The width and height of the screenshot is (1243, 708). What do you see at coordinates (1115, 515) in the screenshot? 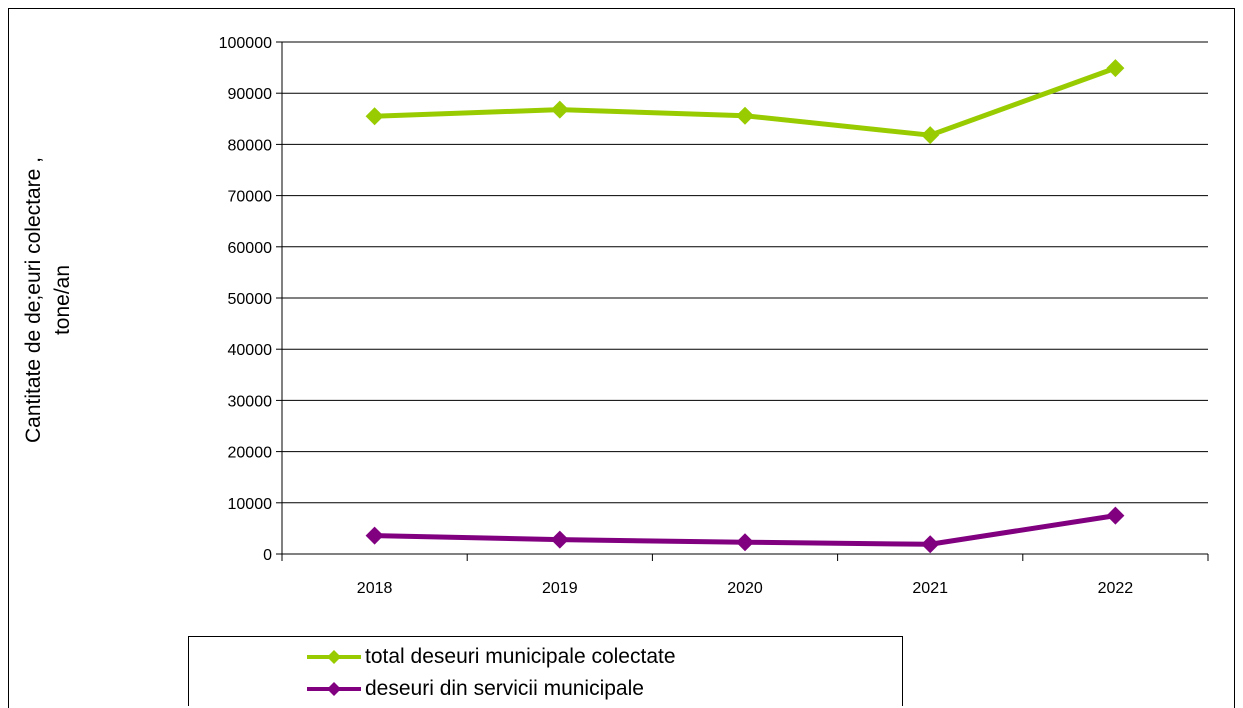
I see `data-point-1-2022` at bounding box center [1115, 515].